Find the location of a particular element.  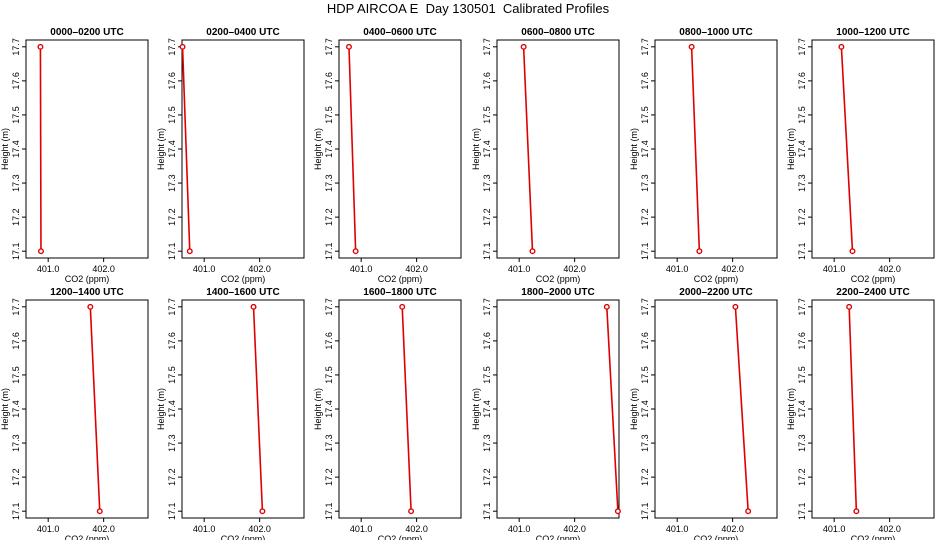

panel-title: 1400–1600 UTC is located at coordinates (242, 292).